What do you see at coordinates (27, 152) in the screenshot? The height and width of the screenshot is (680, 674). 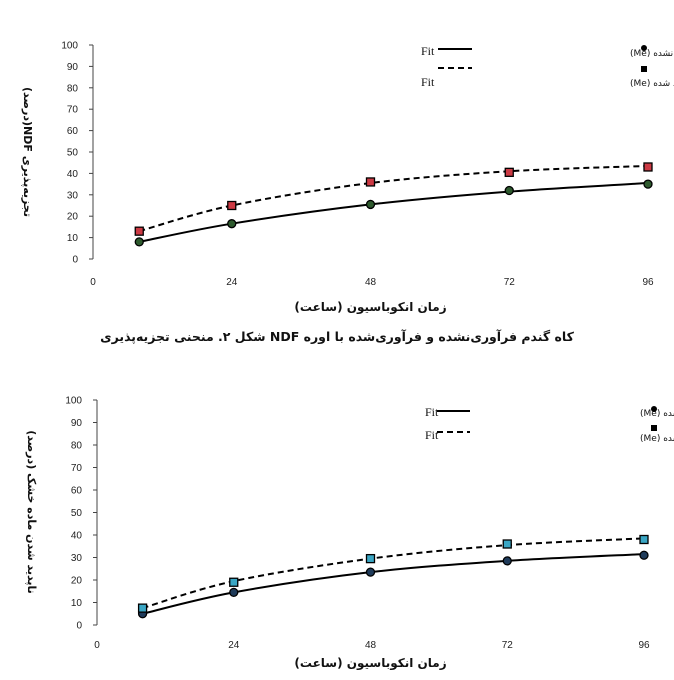 I see `y-axis-title: تجزیه‌پذیری NDF(درصد)` at bounding box center [27, 152].